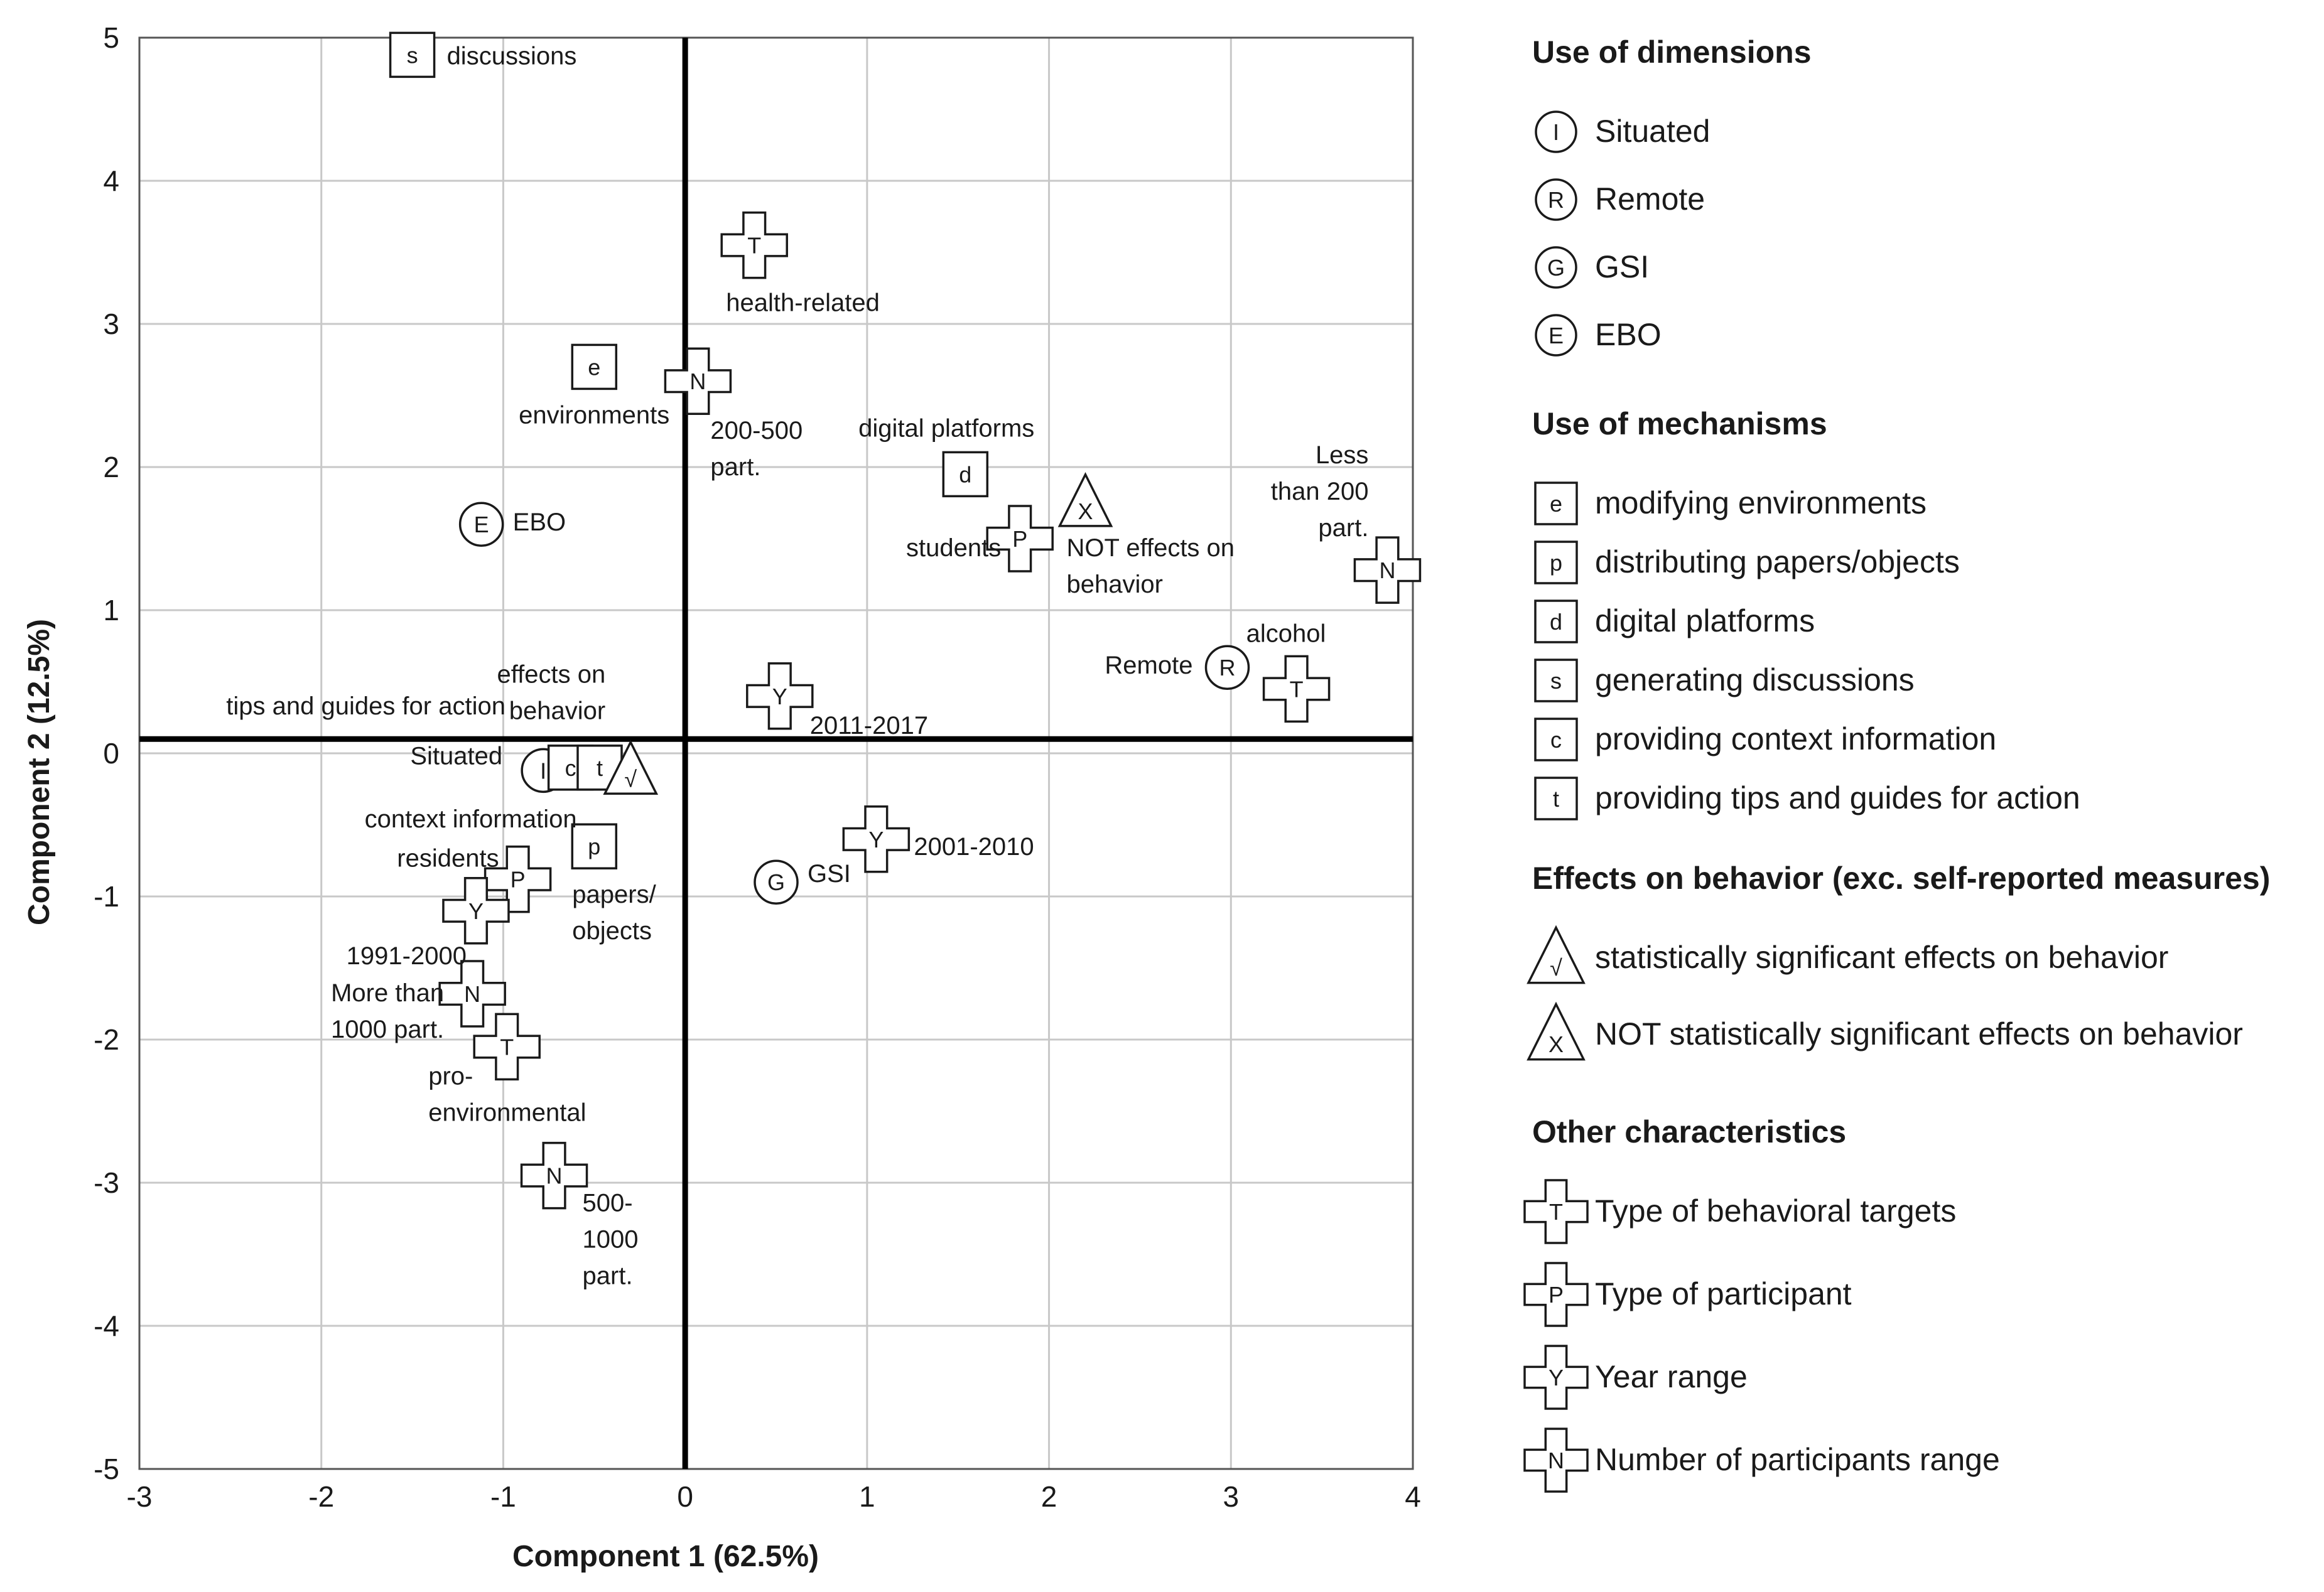 This screenshot has height=1592, width=2324. I want to click on point-label: 1000 part., so click(387, 1029).